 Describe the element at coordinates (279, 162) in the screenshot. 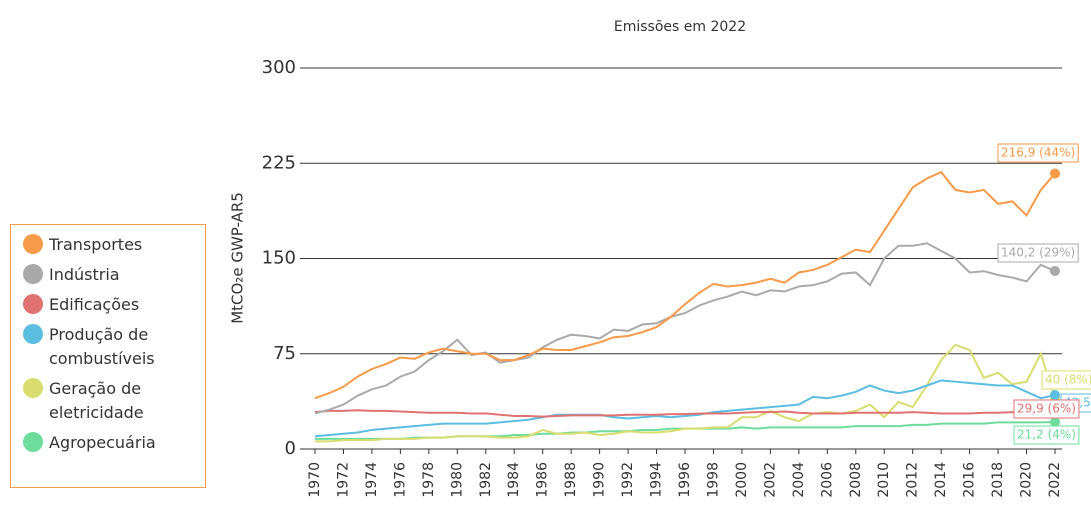

I see `y-tick-label: 225` at that location.